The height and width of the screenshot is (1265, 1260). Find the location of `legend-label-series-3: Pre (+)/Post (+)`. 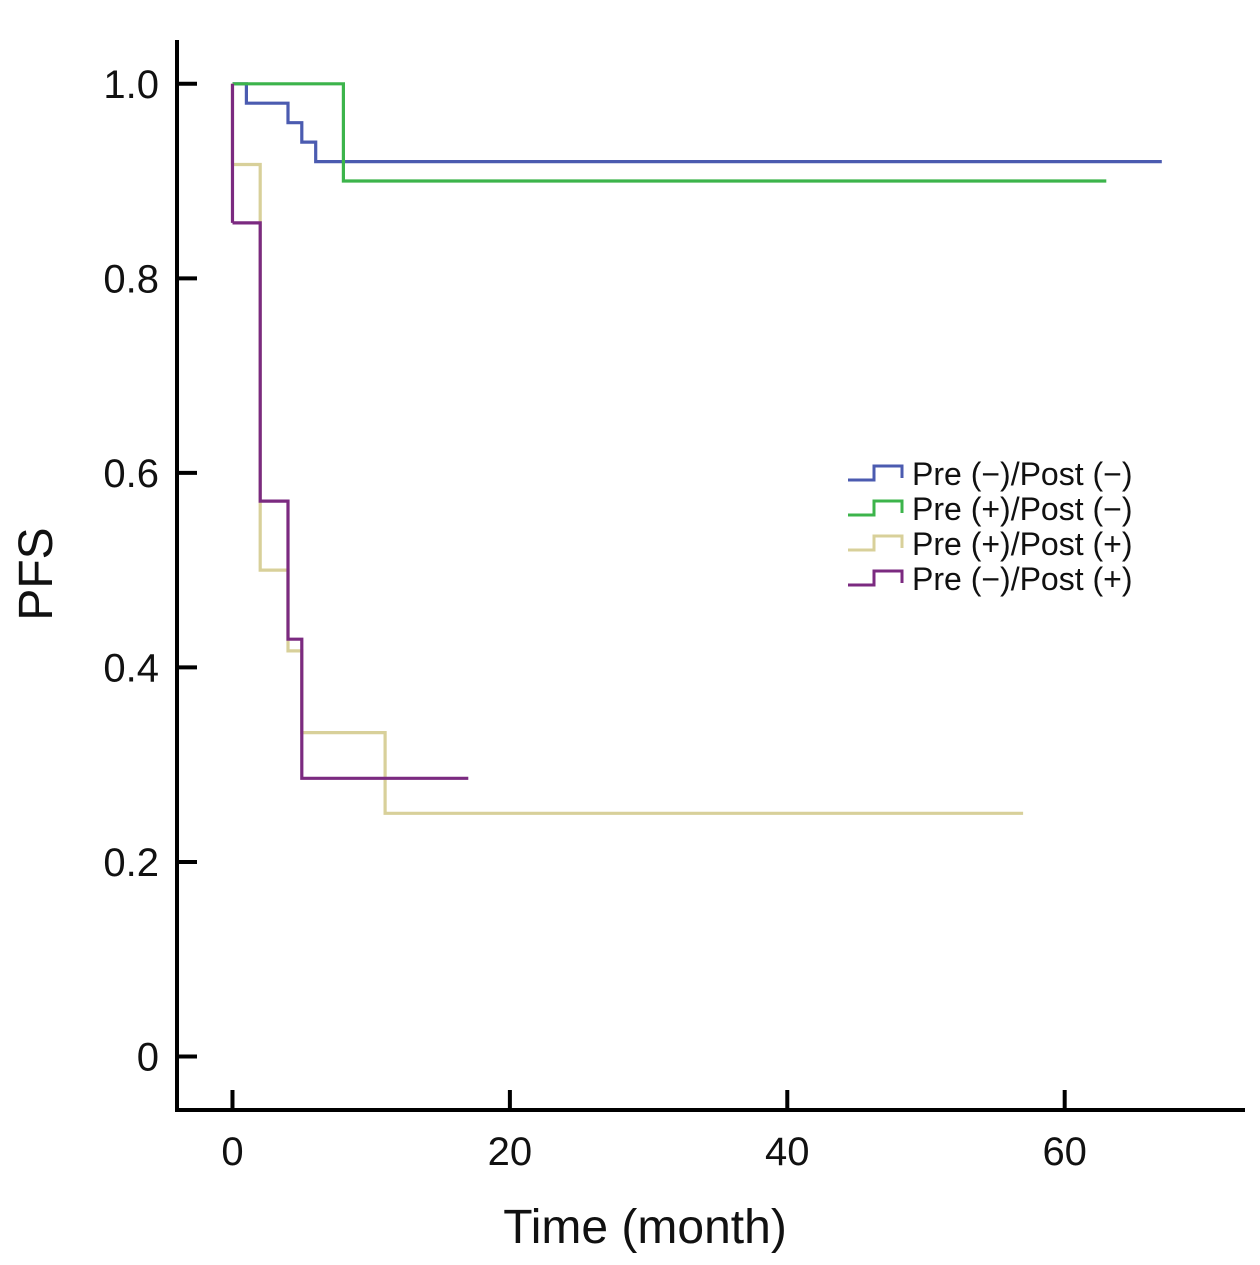

legend-label-series-3: Pre (+)/Post (+) is located at coordinates (1022, 544).